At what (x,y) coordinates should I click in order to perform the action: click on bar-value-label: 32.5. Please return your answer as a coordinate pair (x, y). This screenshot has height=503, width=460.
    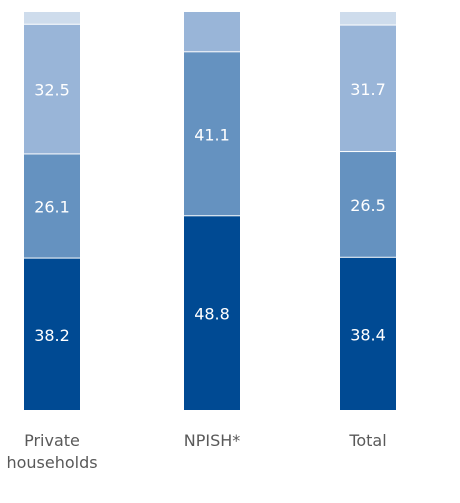
    Looking at the image, I should click on (52, 90).